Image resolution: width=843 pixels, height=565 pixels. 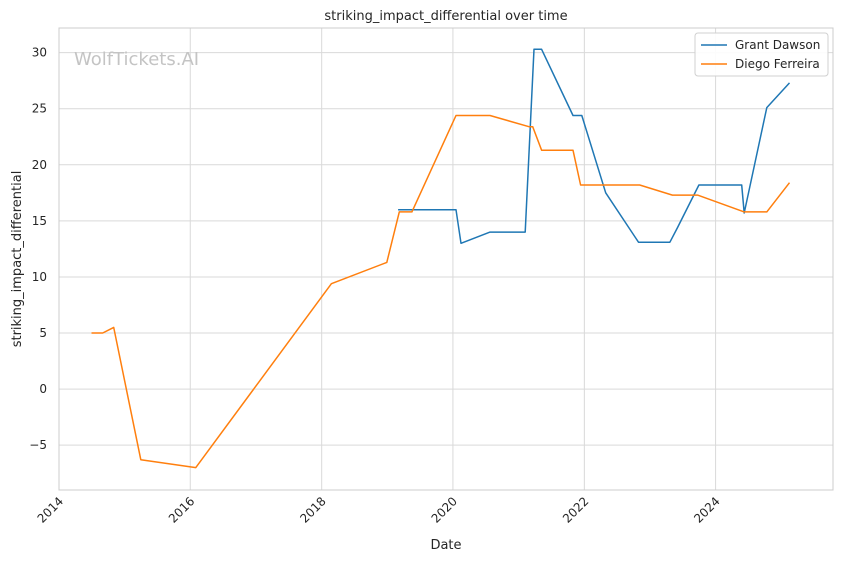 What do you see at coordinates (43, 333) in the screenshot?
I see `y-tick-label: 5` at bounding box center [43, 333].